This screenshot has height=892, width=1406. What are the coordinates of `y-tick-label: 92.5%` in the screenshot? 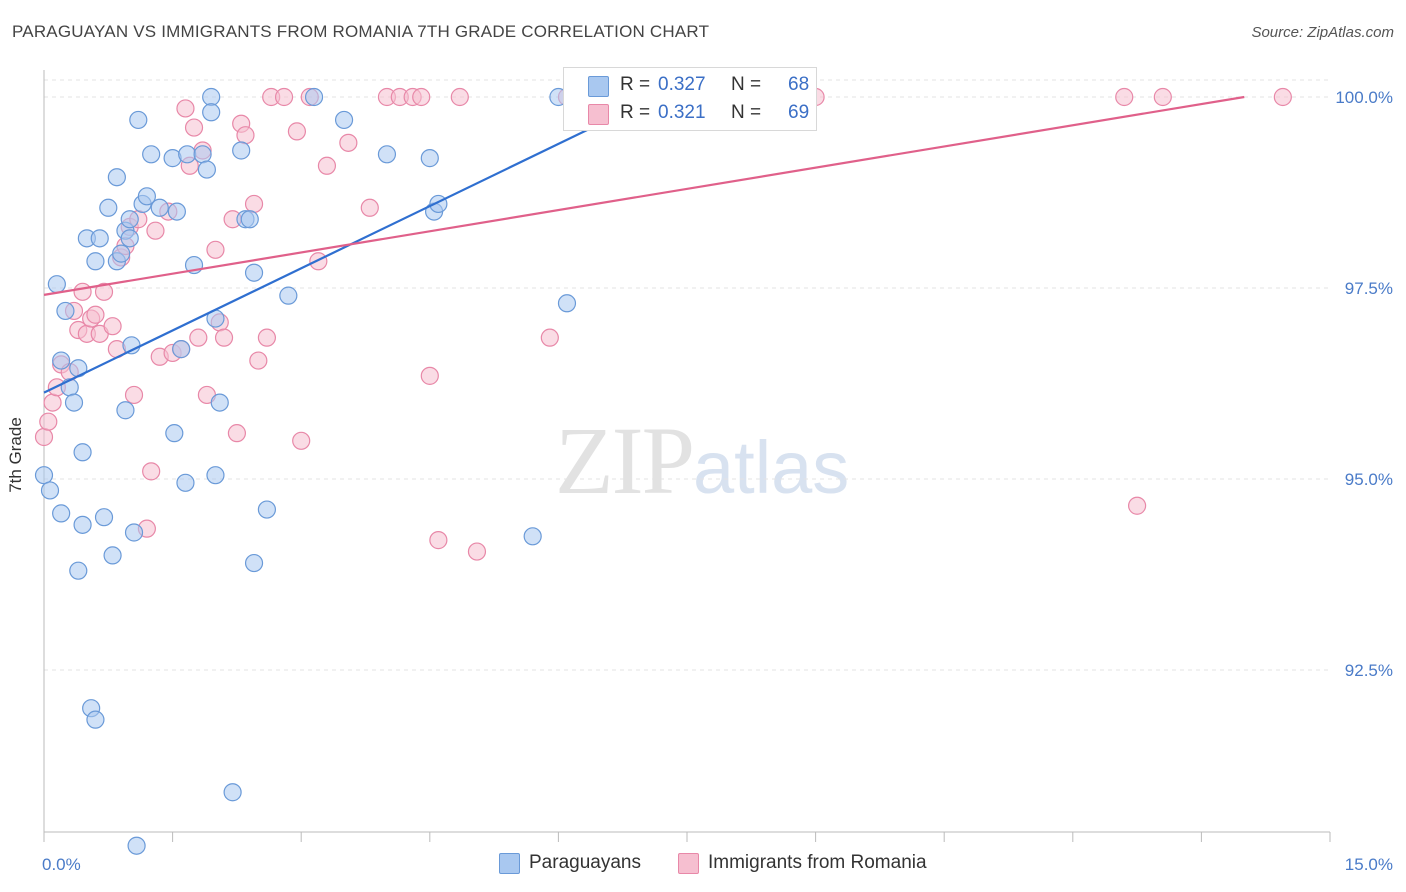 It's located at (1369, 670).